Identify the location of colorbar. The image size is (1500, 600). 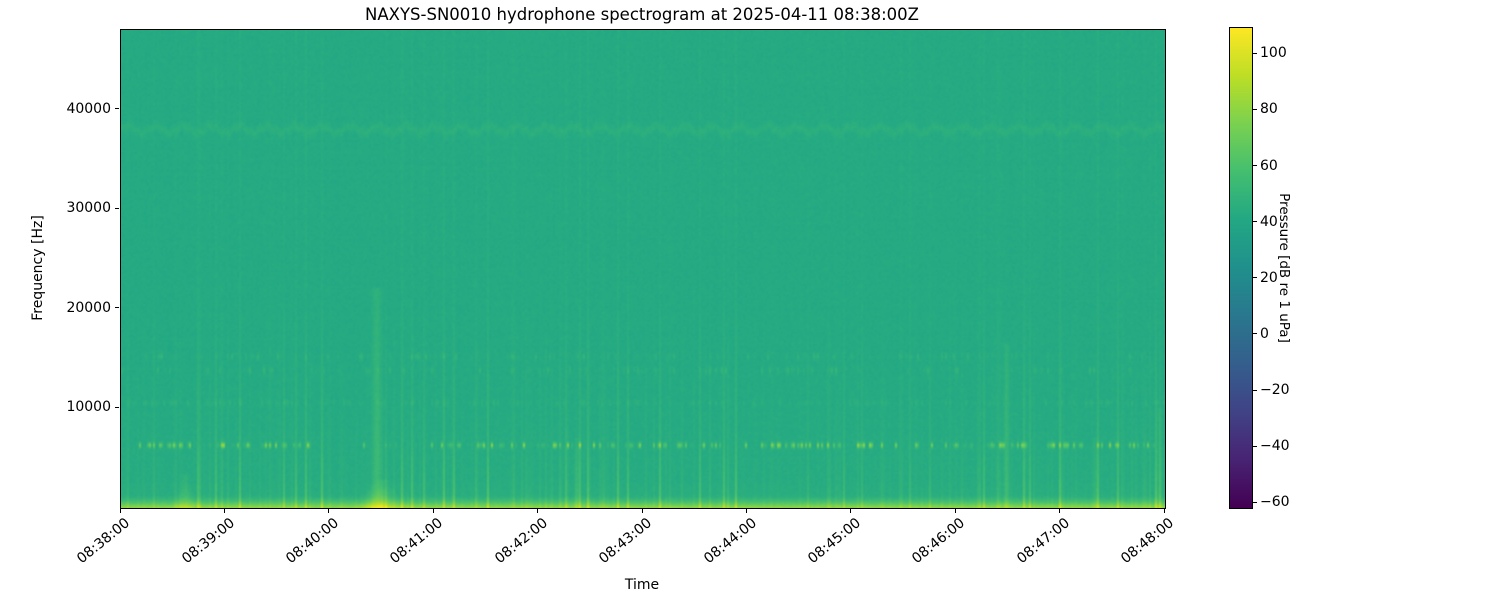
(1241, 268).